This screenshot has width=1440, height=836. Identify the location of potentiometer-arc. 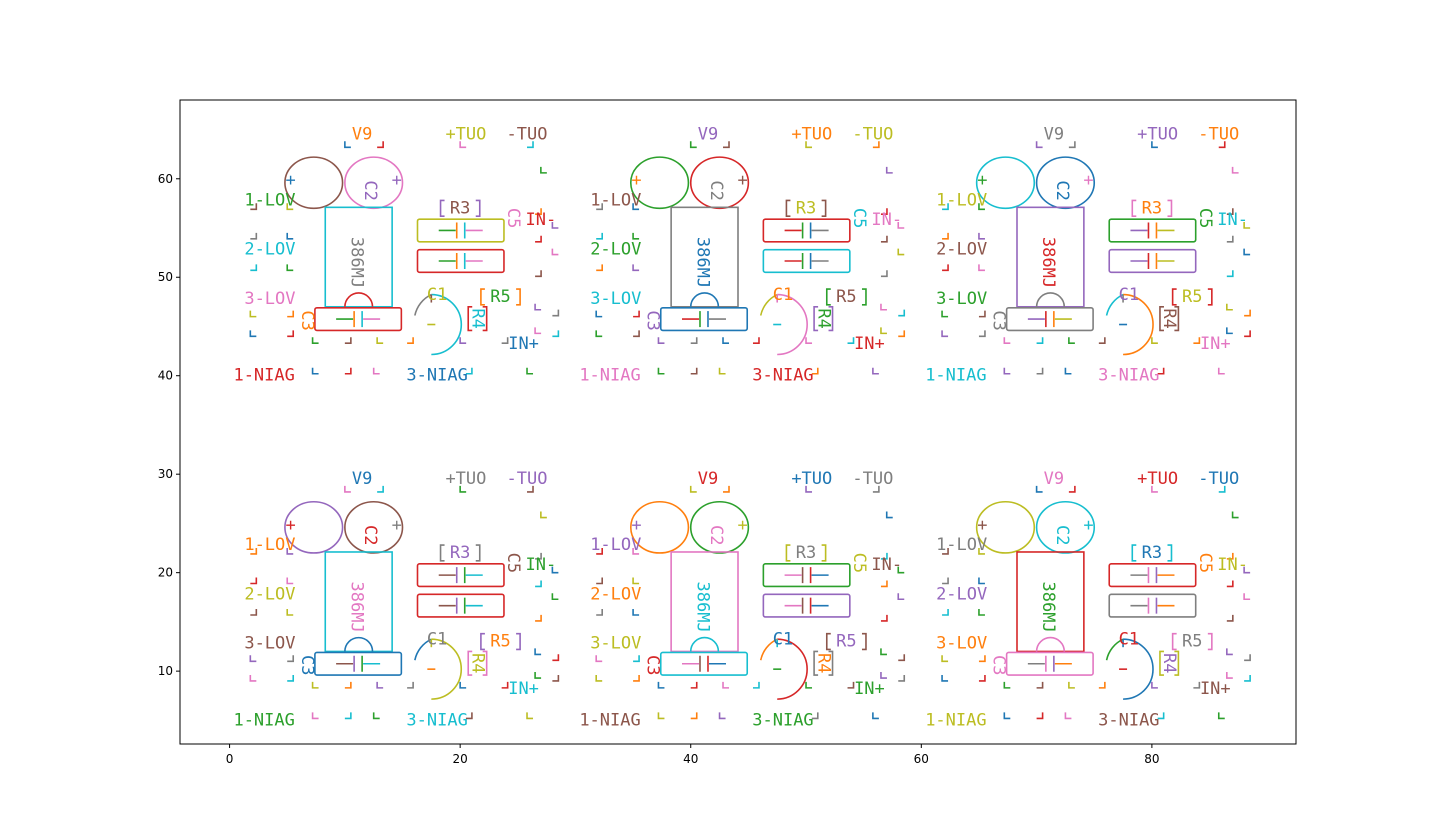
(792, 669).